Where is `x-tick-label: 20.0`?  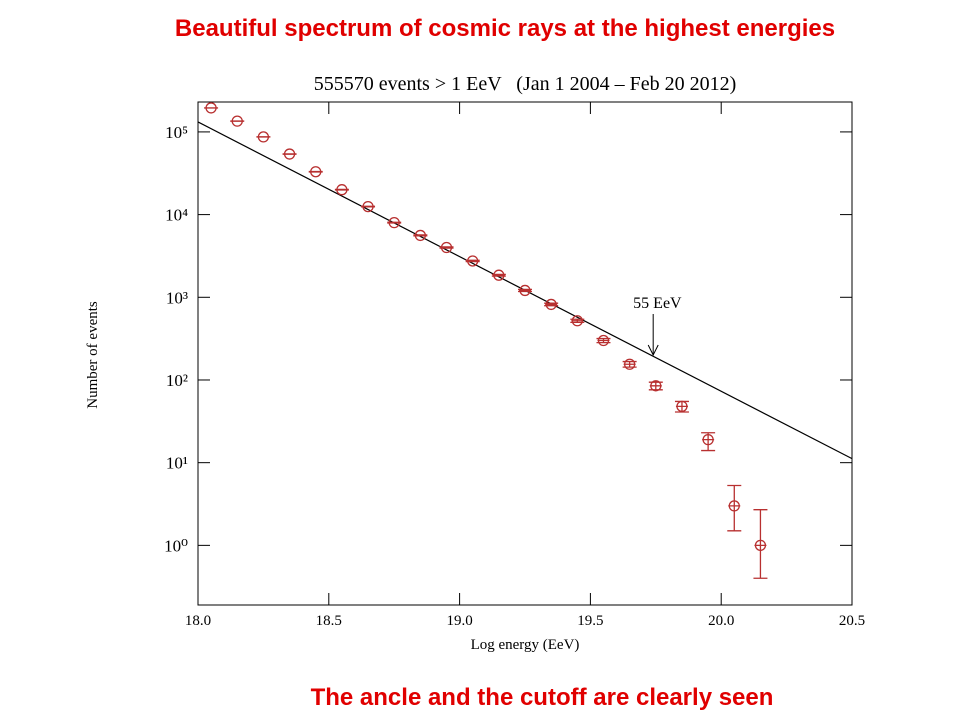
x-tick-label: 20.0 is located at coordinates (721, 621).